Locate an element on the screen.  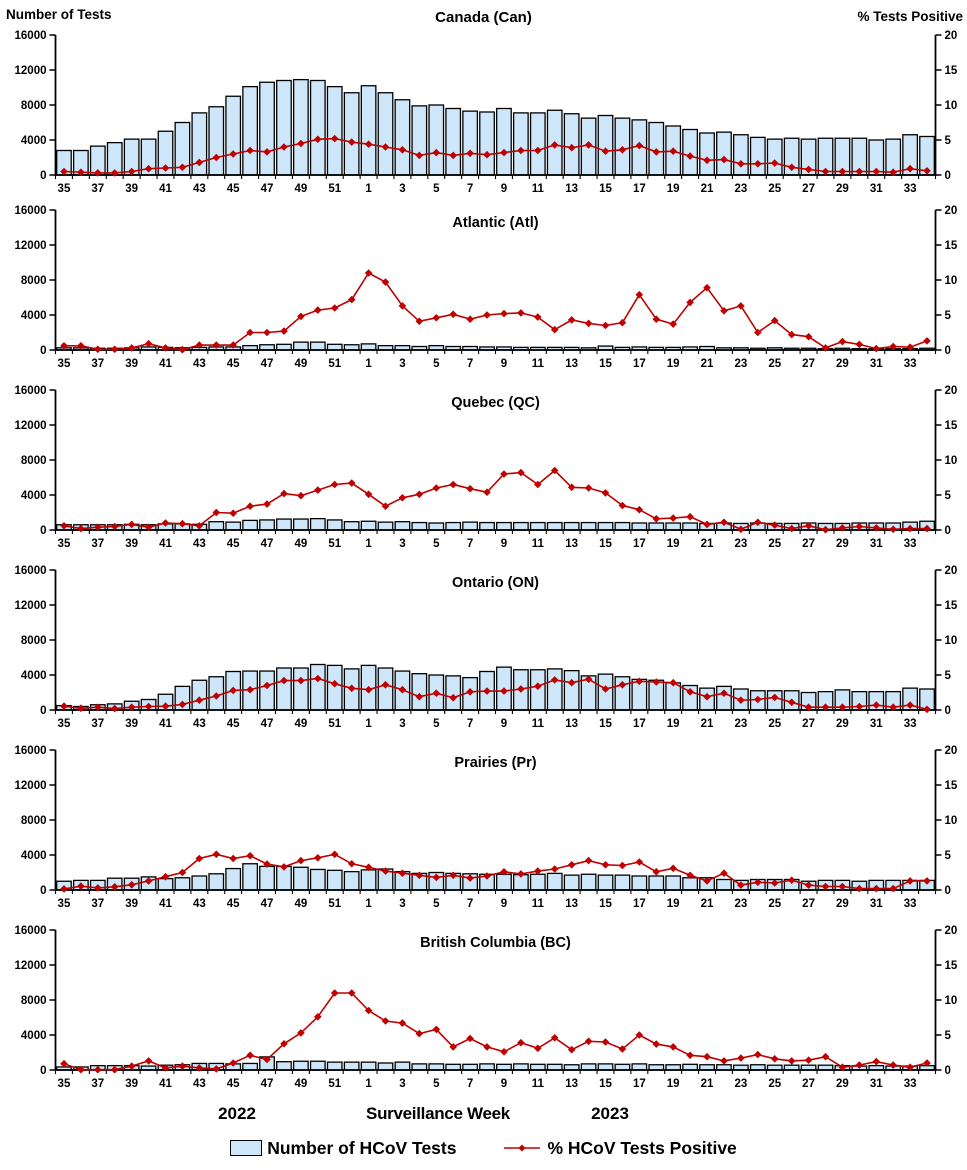
year-2022-label: 2022 is located at coordinates (237, 1113).